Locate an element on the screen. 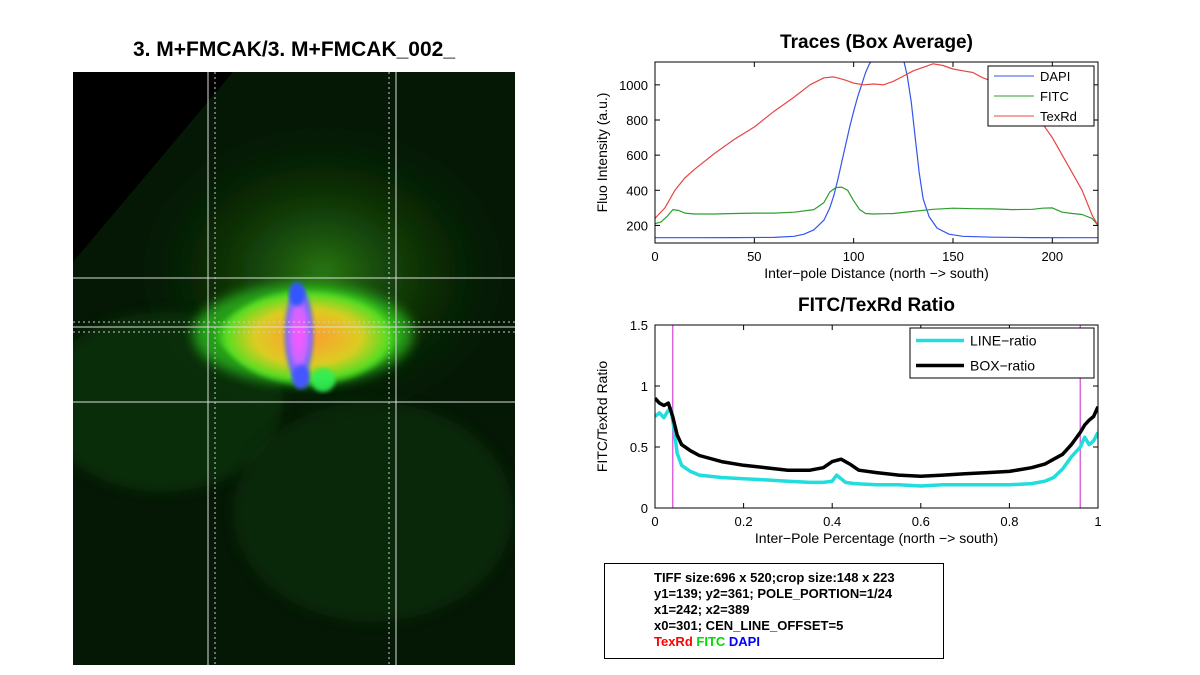  x-axis-label: Inter−pole Distance (north −> south) is located at coordinates (876, 273).